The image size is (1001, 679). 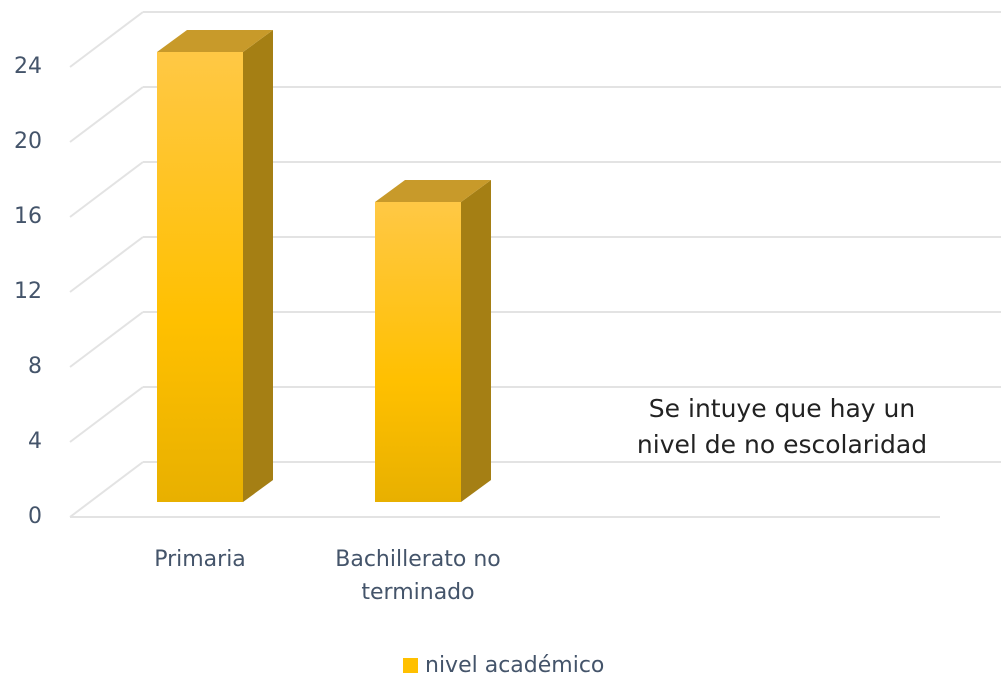 What do you see at coordinates (35, 366) in the screenshot?
I see `y-tick-label: 8` at bounding box center [35, 366].